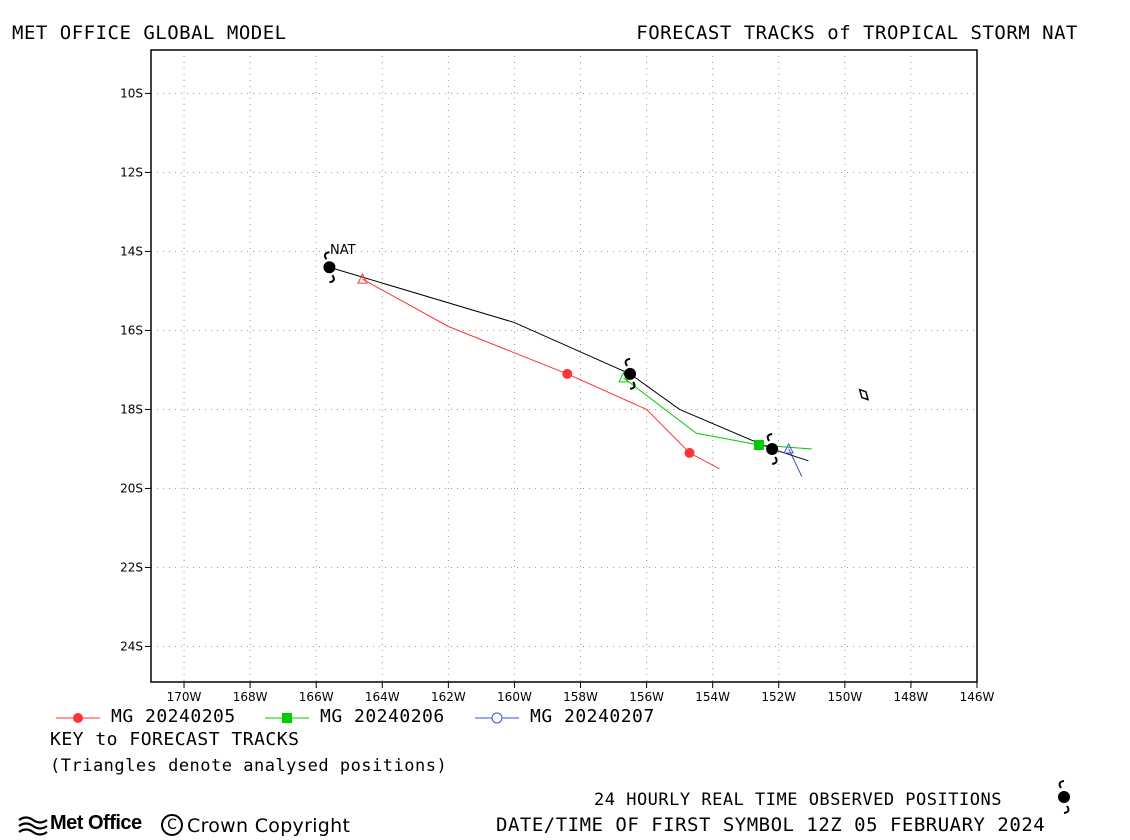 The image size is (1130, 840). What do you see at coordinates (580, 697) in the screenshot?
I see `lon-tick-label: 158W` at bounding box center [580, 697].